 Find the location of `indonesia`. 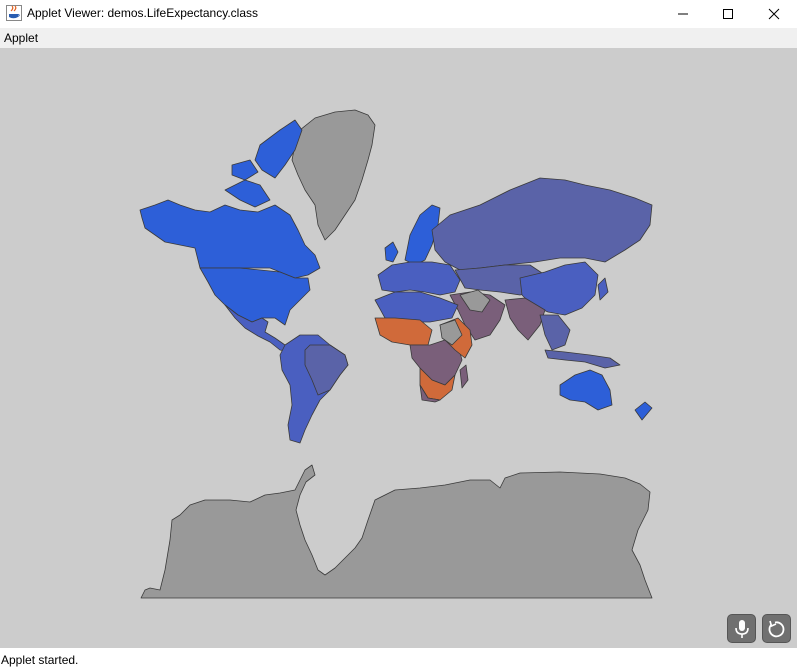

indonesia is located at coordinates (582, 359).